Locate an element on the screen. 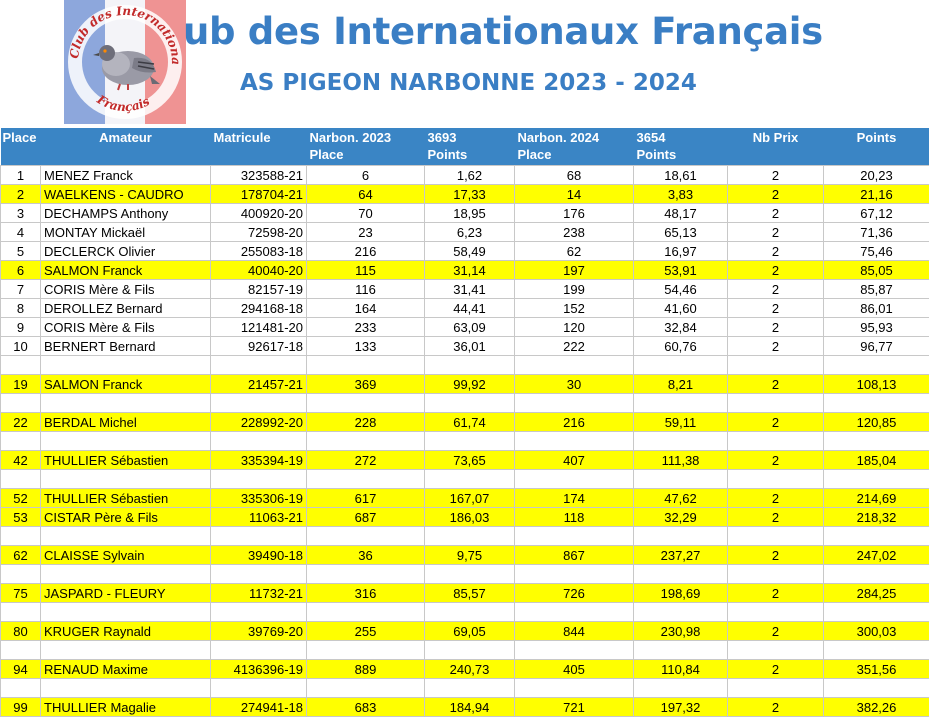 The image size is (929, 718). cell-points-2024: 18,61 is located at coordinates (680, 175).